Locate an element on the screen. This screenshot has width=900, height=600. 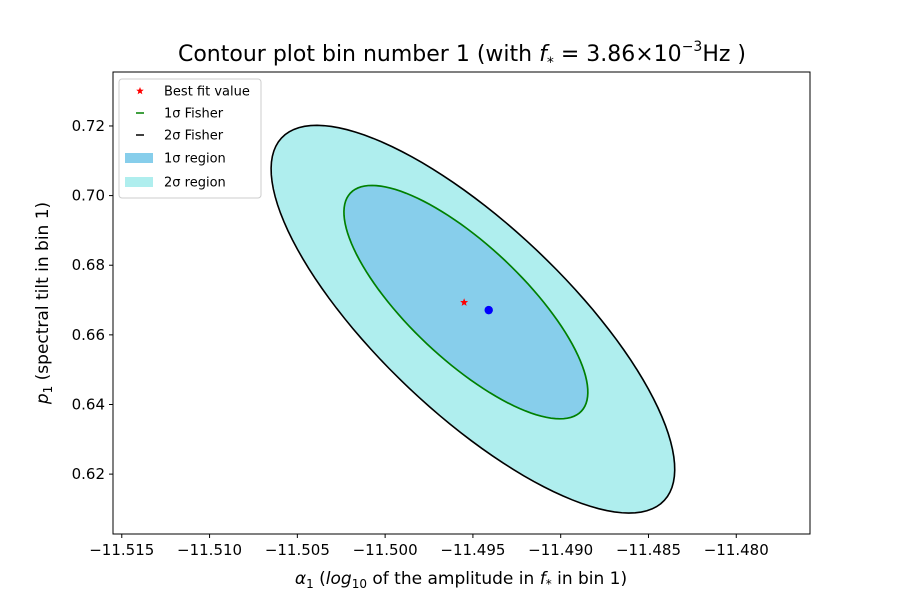
x-tick-label: −11.490 is located at coordinates (560, 550).